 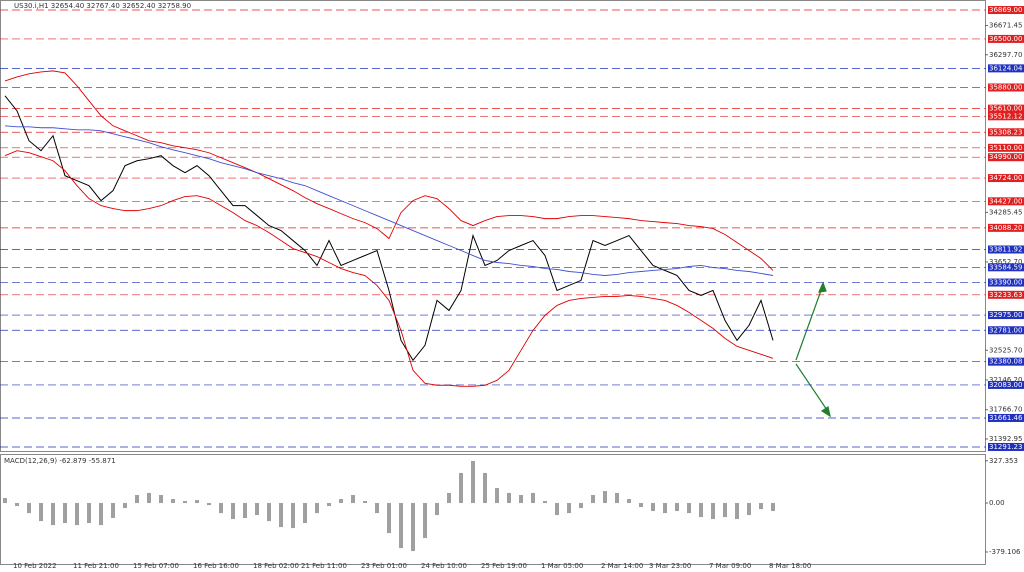 I want to click on y-tick-label: 33652.70, so click(x=1005, y=262).